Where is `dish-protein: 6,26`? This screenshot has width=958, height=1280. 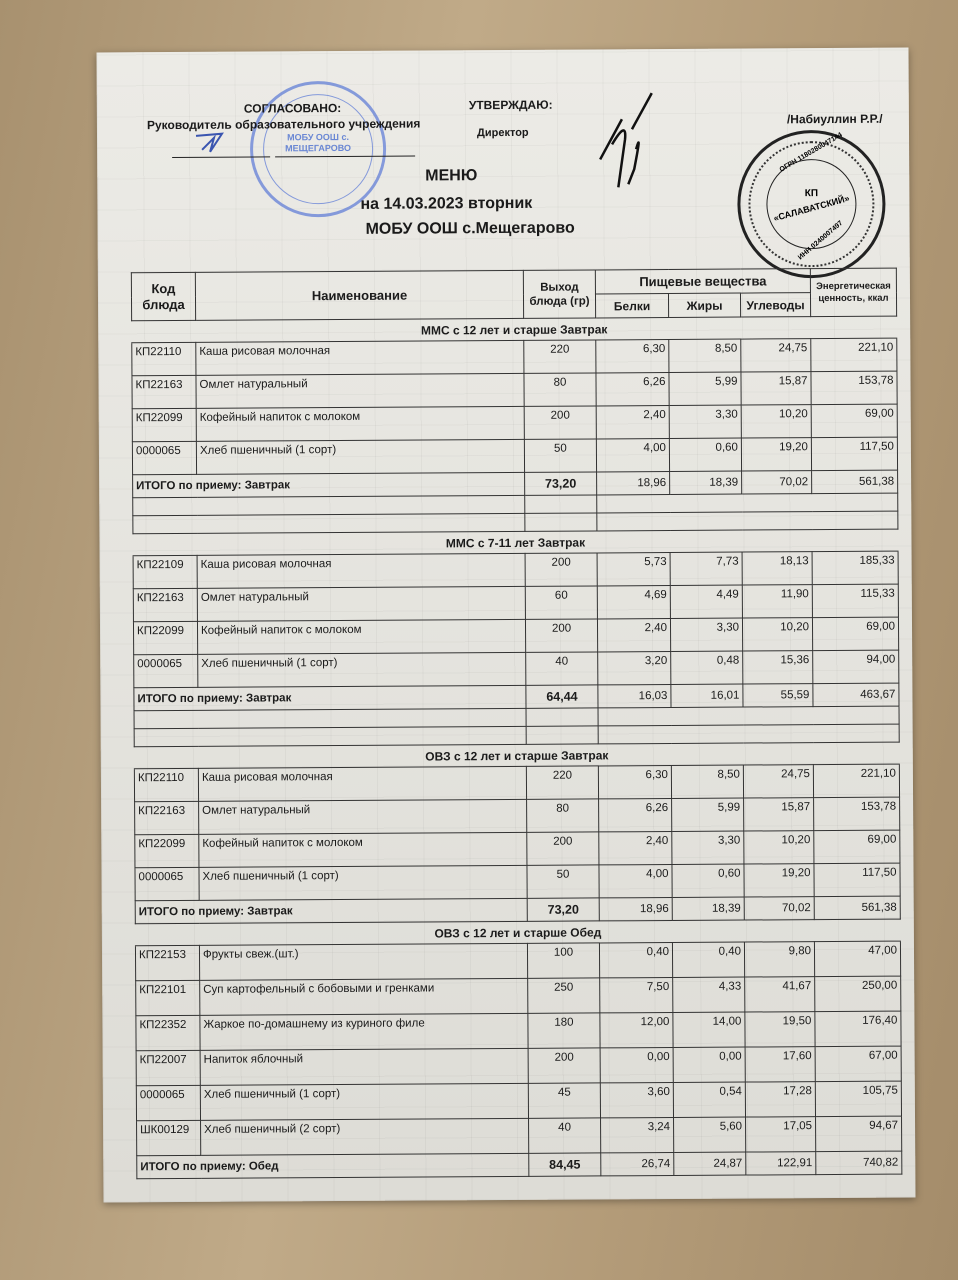
dish-protein: 6,26 is located at coordinates (632, 389).